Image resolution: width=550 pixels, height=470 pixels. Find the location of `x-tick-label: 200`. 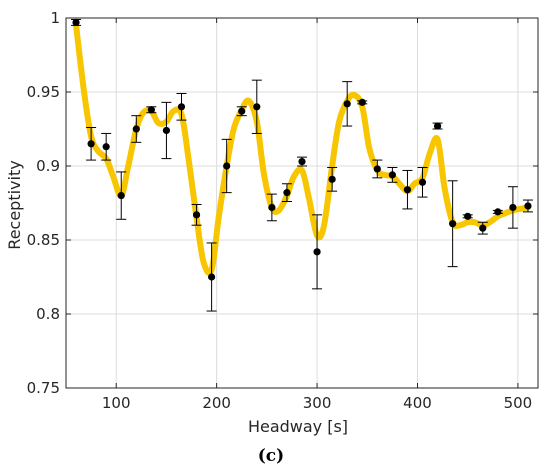

x-tick-label: 200 is located at coordinates (216, 403).